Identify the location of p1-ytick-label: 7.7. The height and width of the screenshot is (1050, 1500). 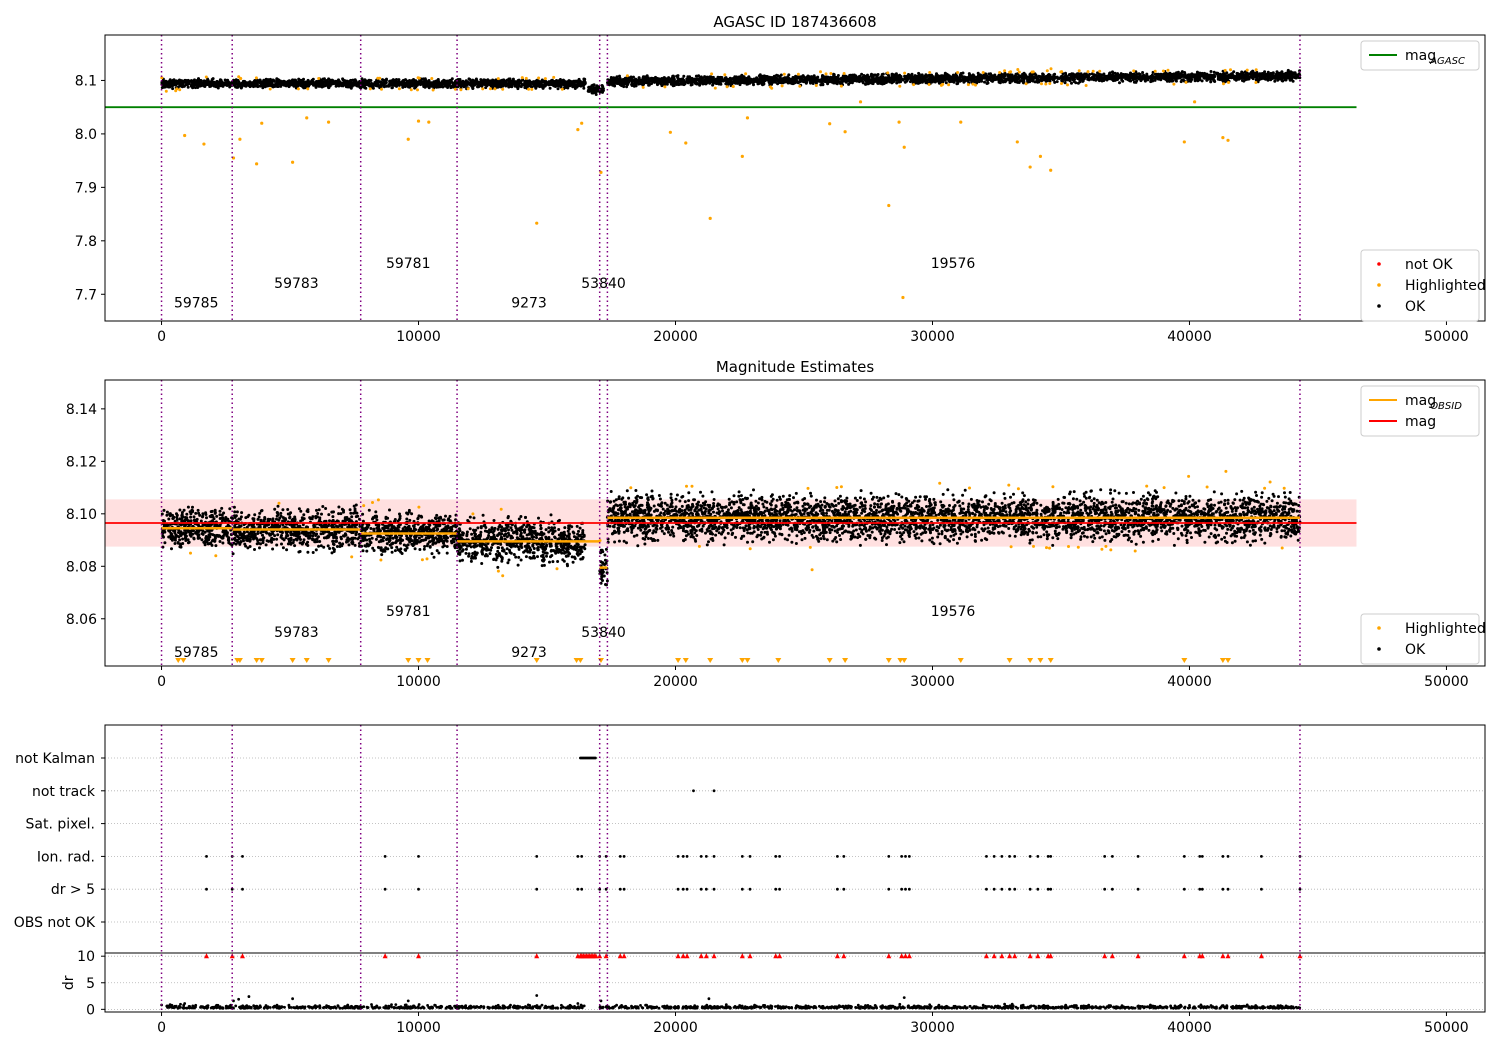
(86, 295).